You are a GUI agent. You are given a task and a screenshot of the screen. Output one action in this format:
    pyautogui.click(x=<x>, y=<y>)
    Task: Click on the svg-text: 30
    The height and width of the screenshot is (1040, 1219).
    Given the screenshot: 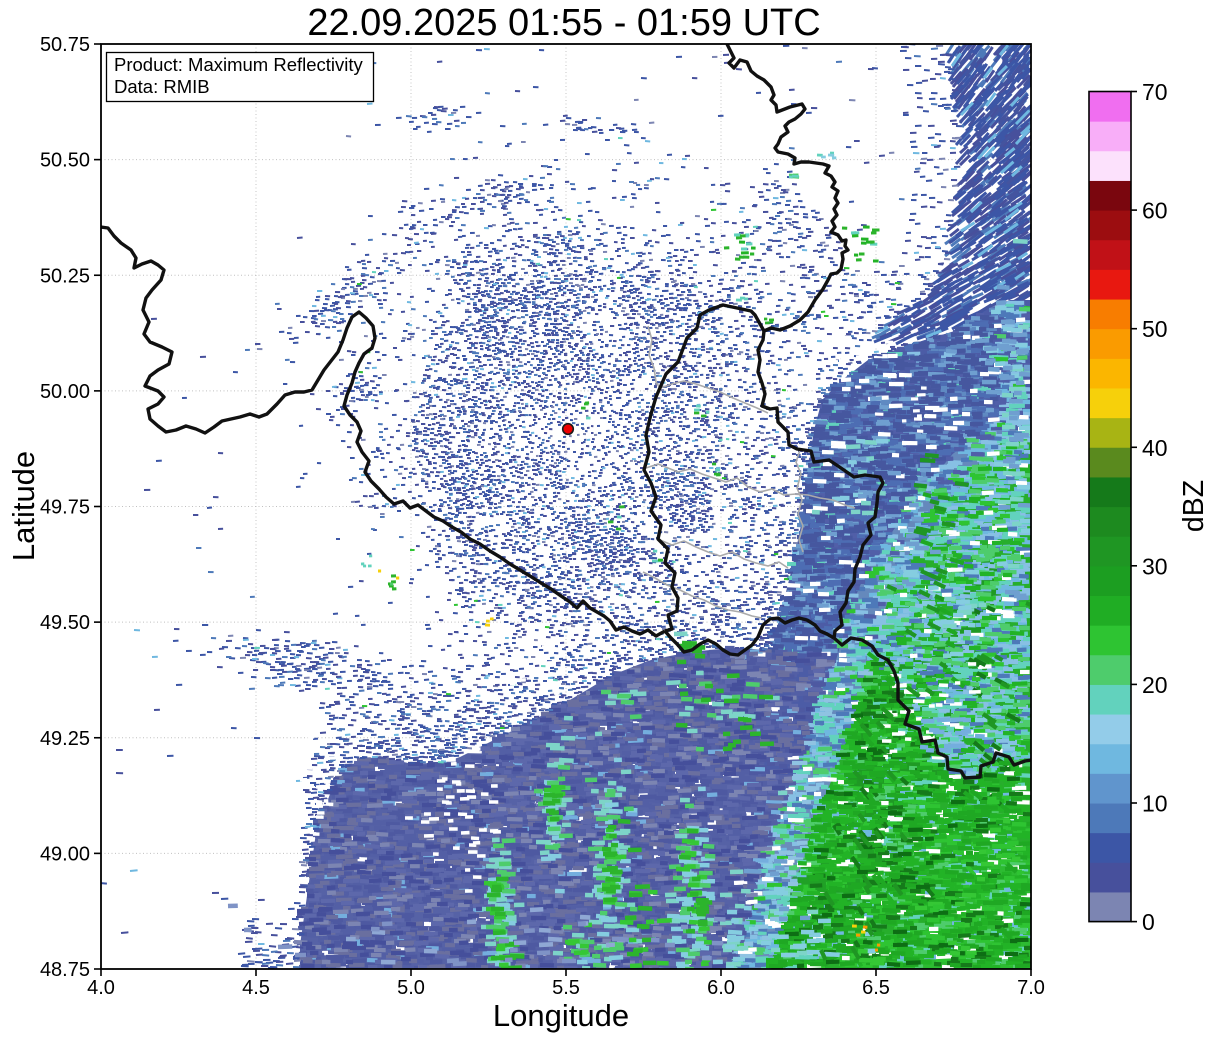 What is the action you would take?
    pyautogui.click(x=1155, y=566)
    